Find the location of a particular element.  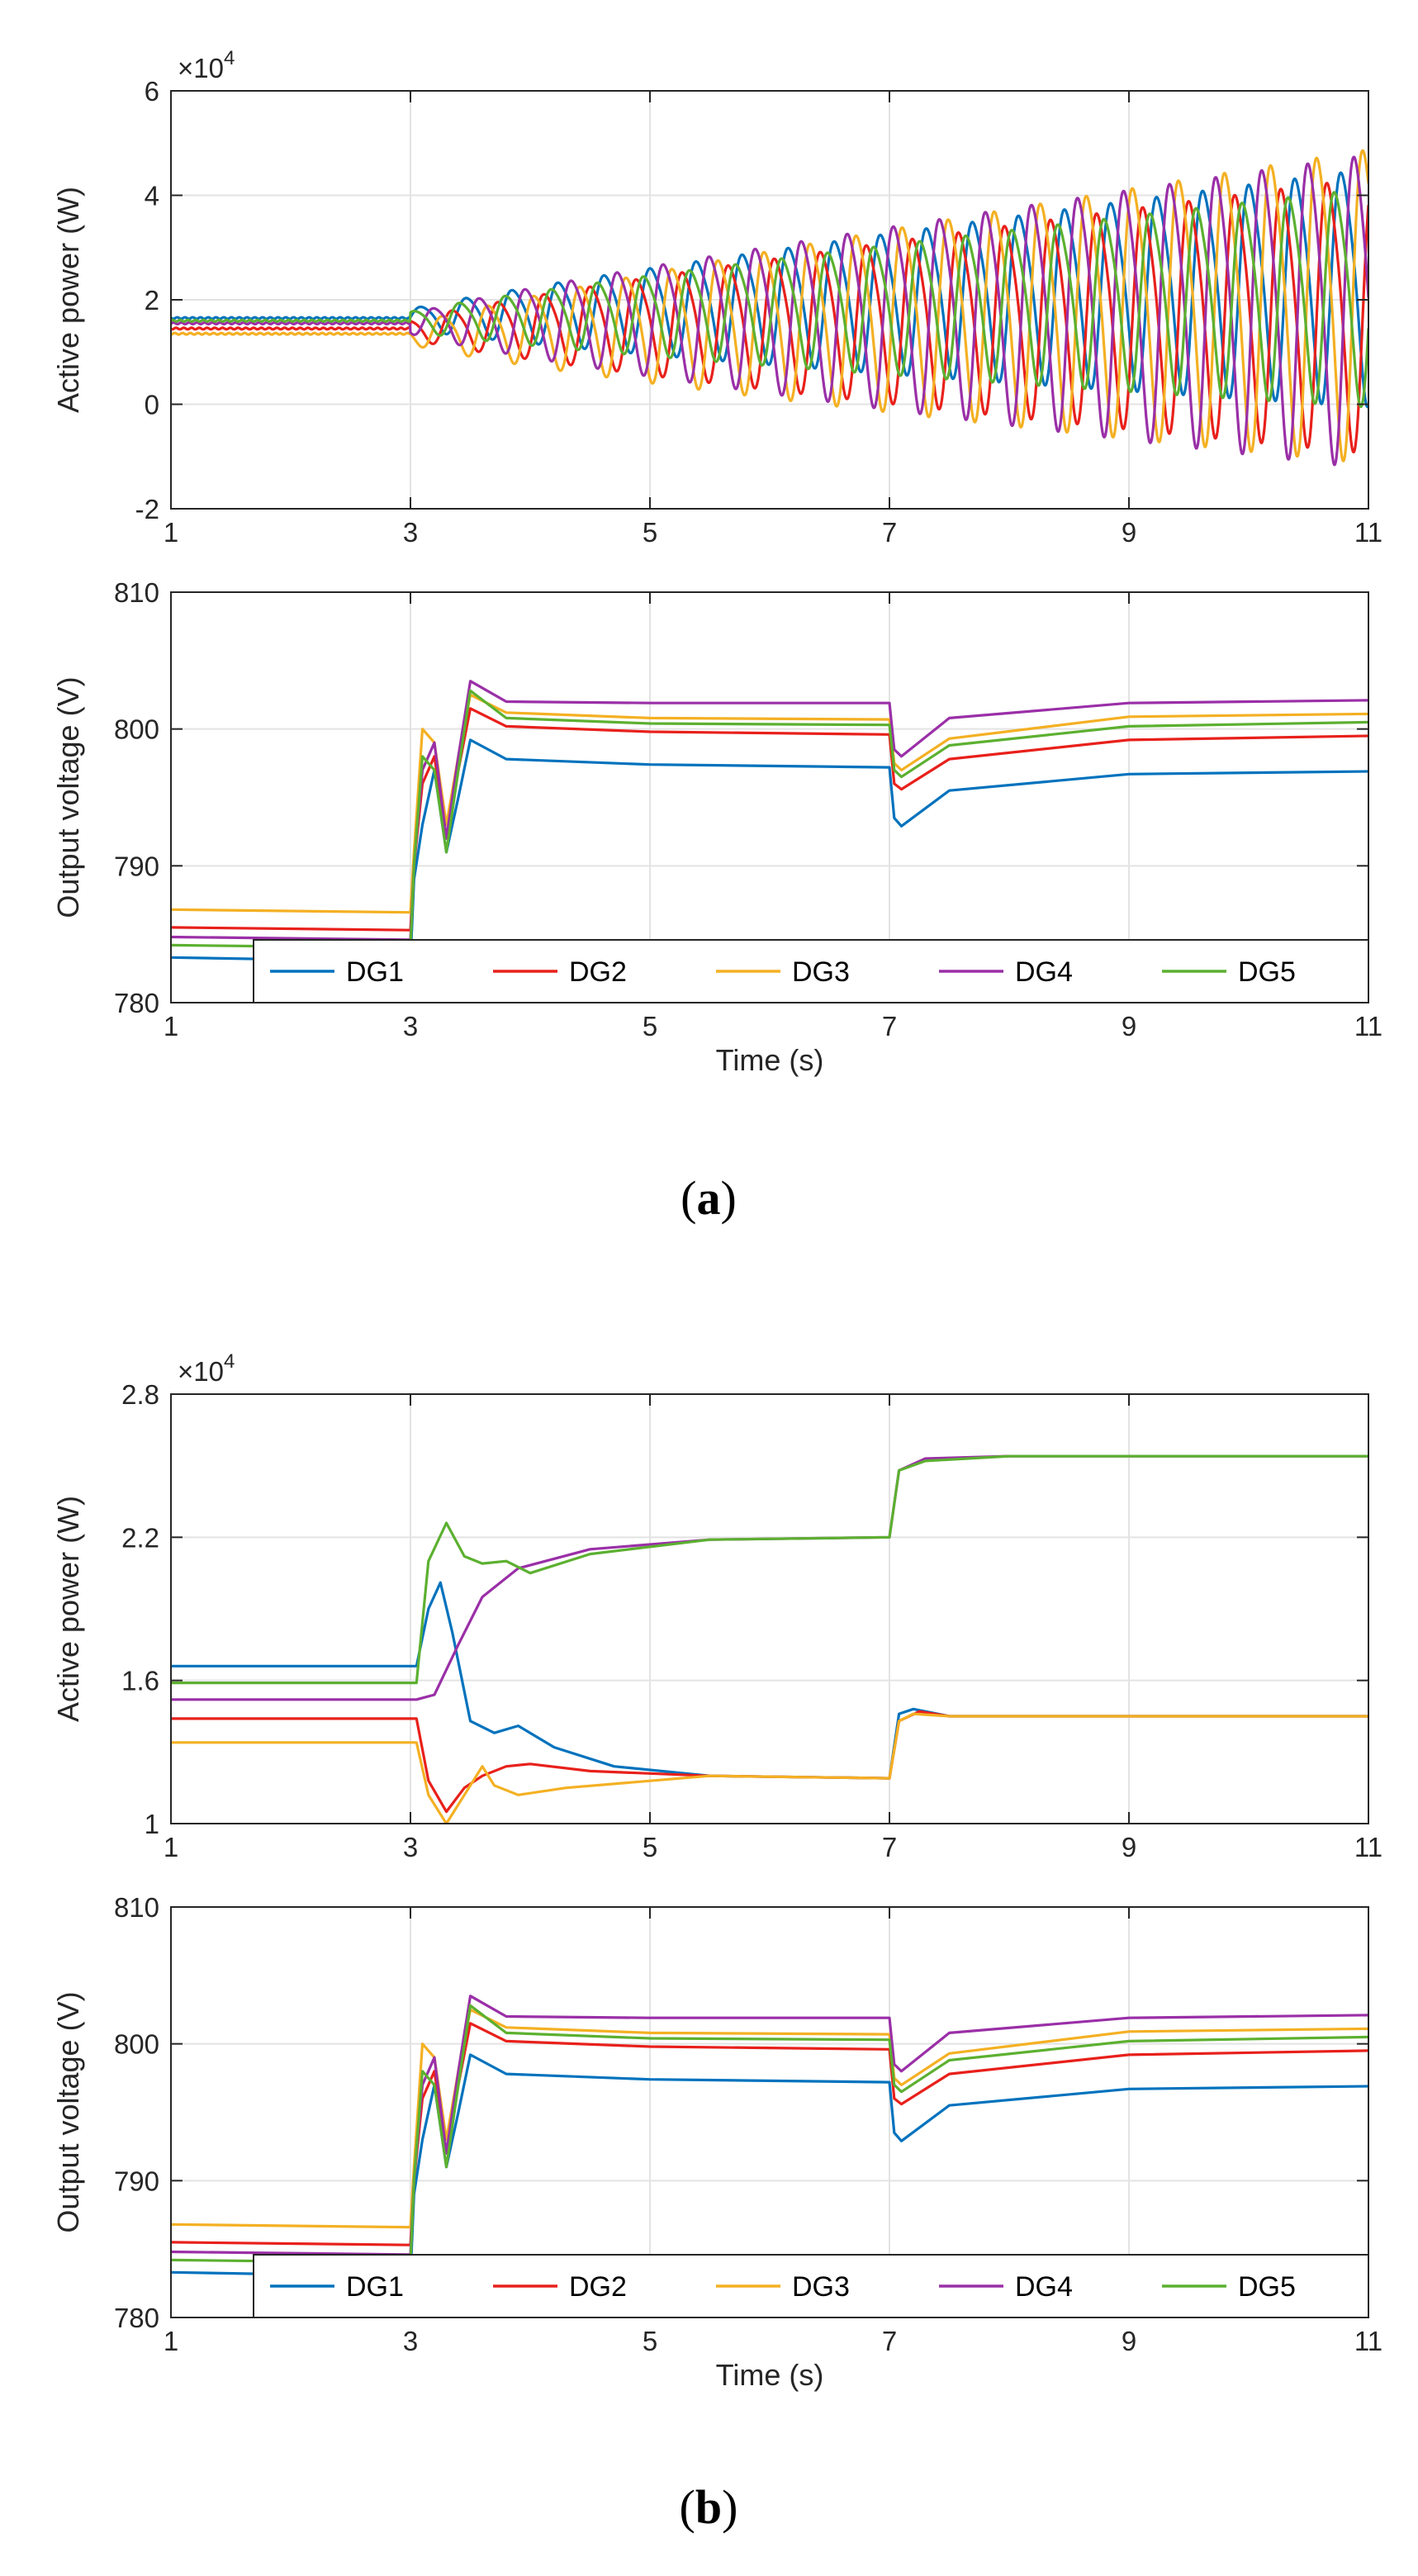

caption-a: (a) is located at coordinates (709, 1198).